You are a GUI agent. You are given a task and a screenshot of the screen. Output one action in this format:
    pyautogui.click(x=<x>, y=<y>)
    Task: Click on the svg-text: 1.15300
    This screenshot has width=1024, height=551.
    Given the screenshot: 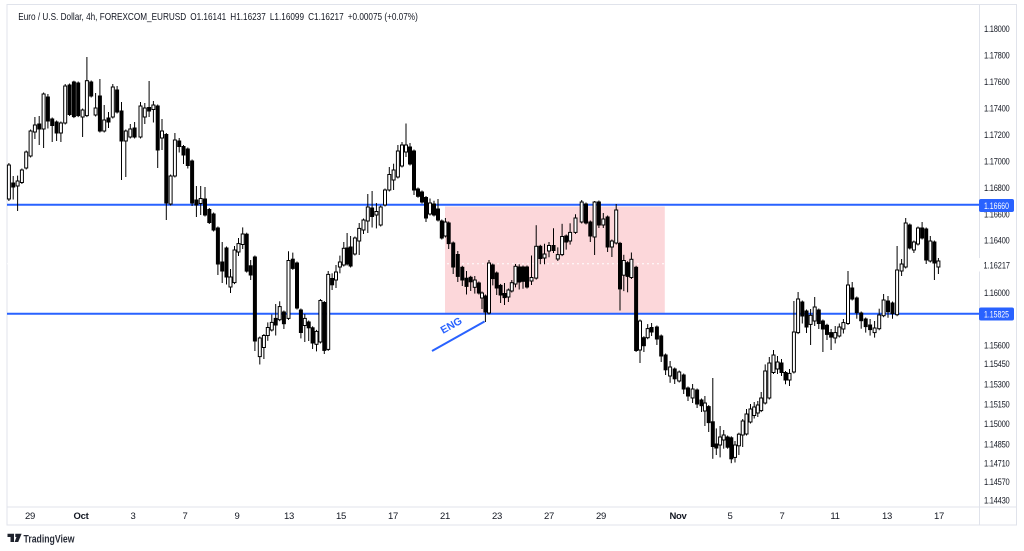 What is the action you would take?
    pyautogui.click(x=997, y=384)
    